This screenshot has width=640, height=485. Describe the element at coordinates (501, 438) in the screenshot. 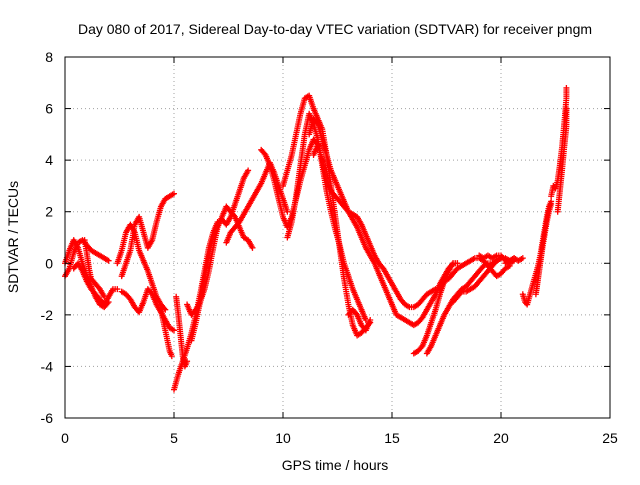

I see `x-tick-label: 20` at that location.